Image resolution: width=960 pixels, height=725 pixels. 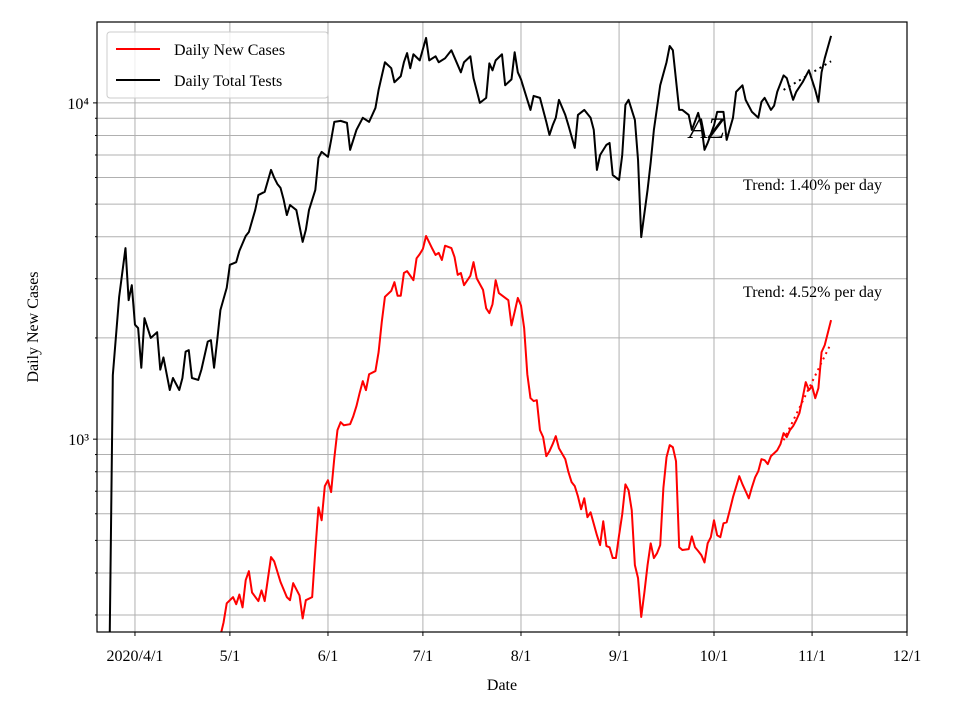 I want to click on x-tick-label: 6/1, so click(x=328, y=656).